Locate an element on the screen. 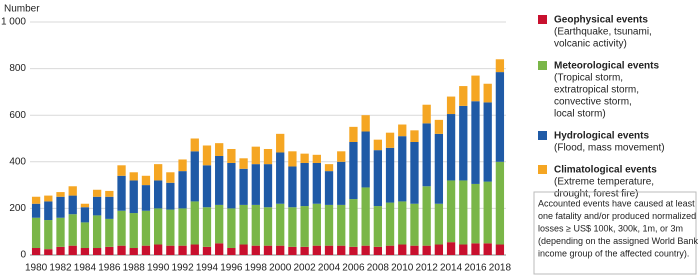 This screenshot has width=700, height=278. legend-description: volcanic activity) is located at coordinates (590, 44).